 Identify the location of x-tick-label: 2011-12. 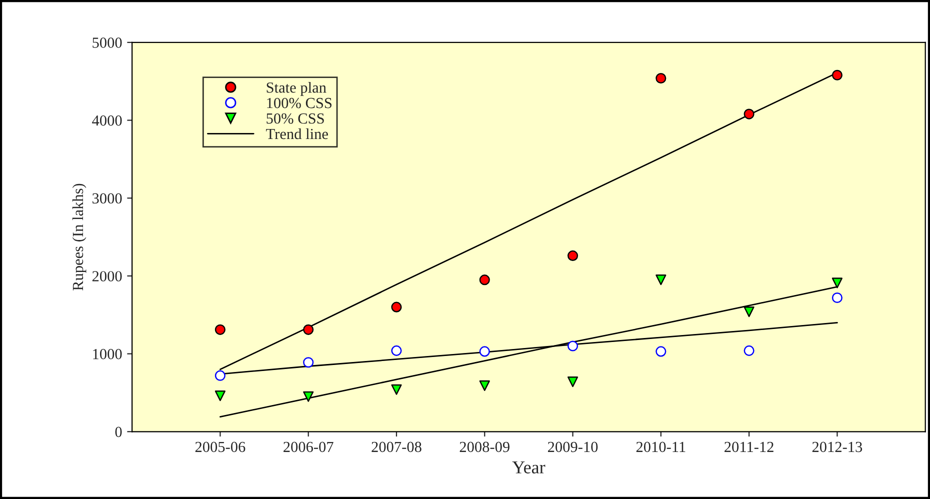
(749, 447).